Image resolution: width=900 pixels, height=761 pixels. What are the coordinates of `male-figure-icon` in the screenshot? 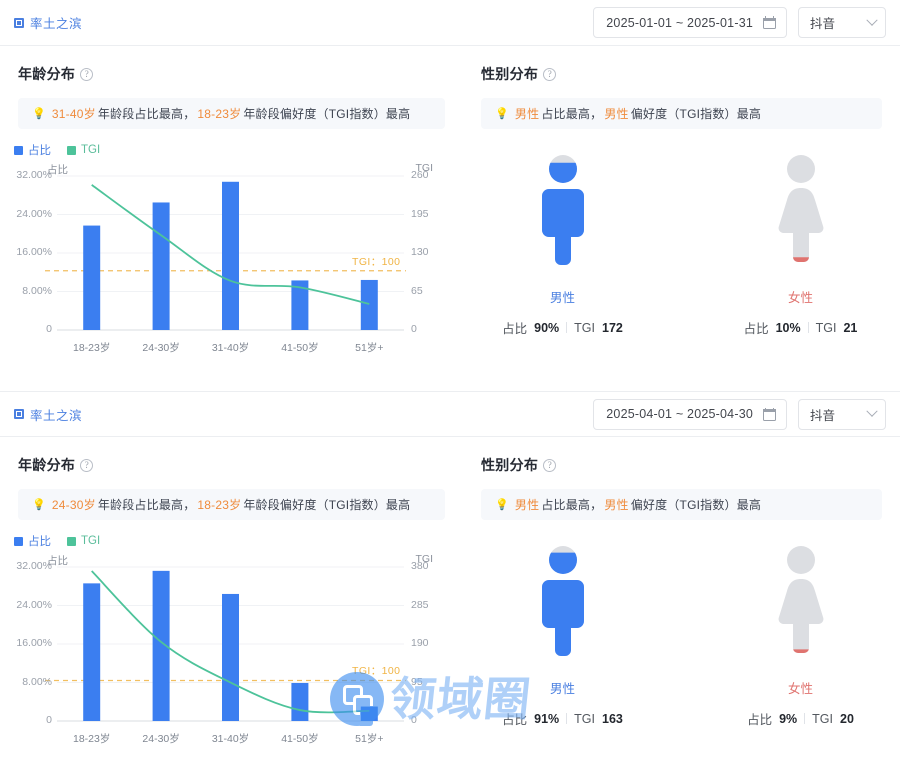 It's located at (563, 210).